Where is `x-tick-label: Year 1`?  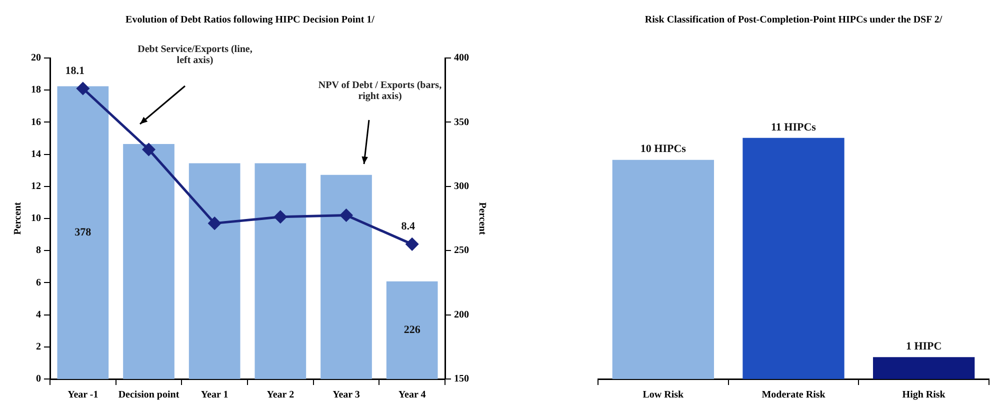 x-tick-label: Year 1 is located at coordinates (214, 395).